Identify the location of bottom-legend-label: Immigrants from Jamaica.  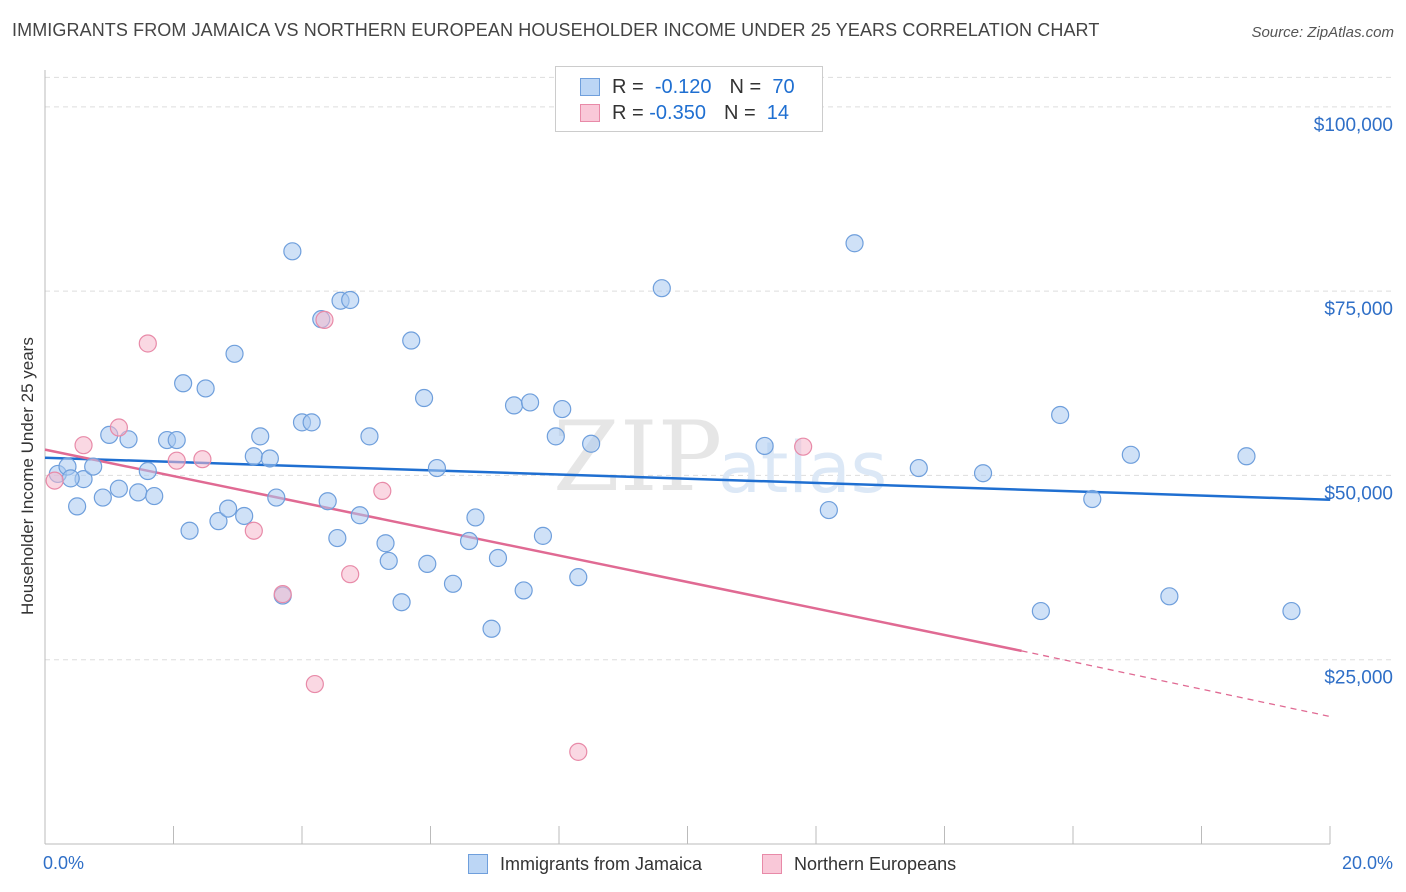
(601, 863).